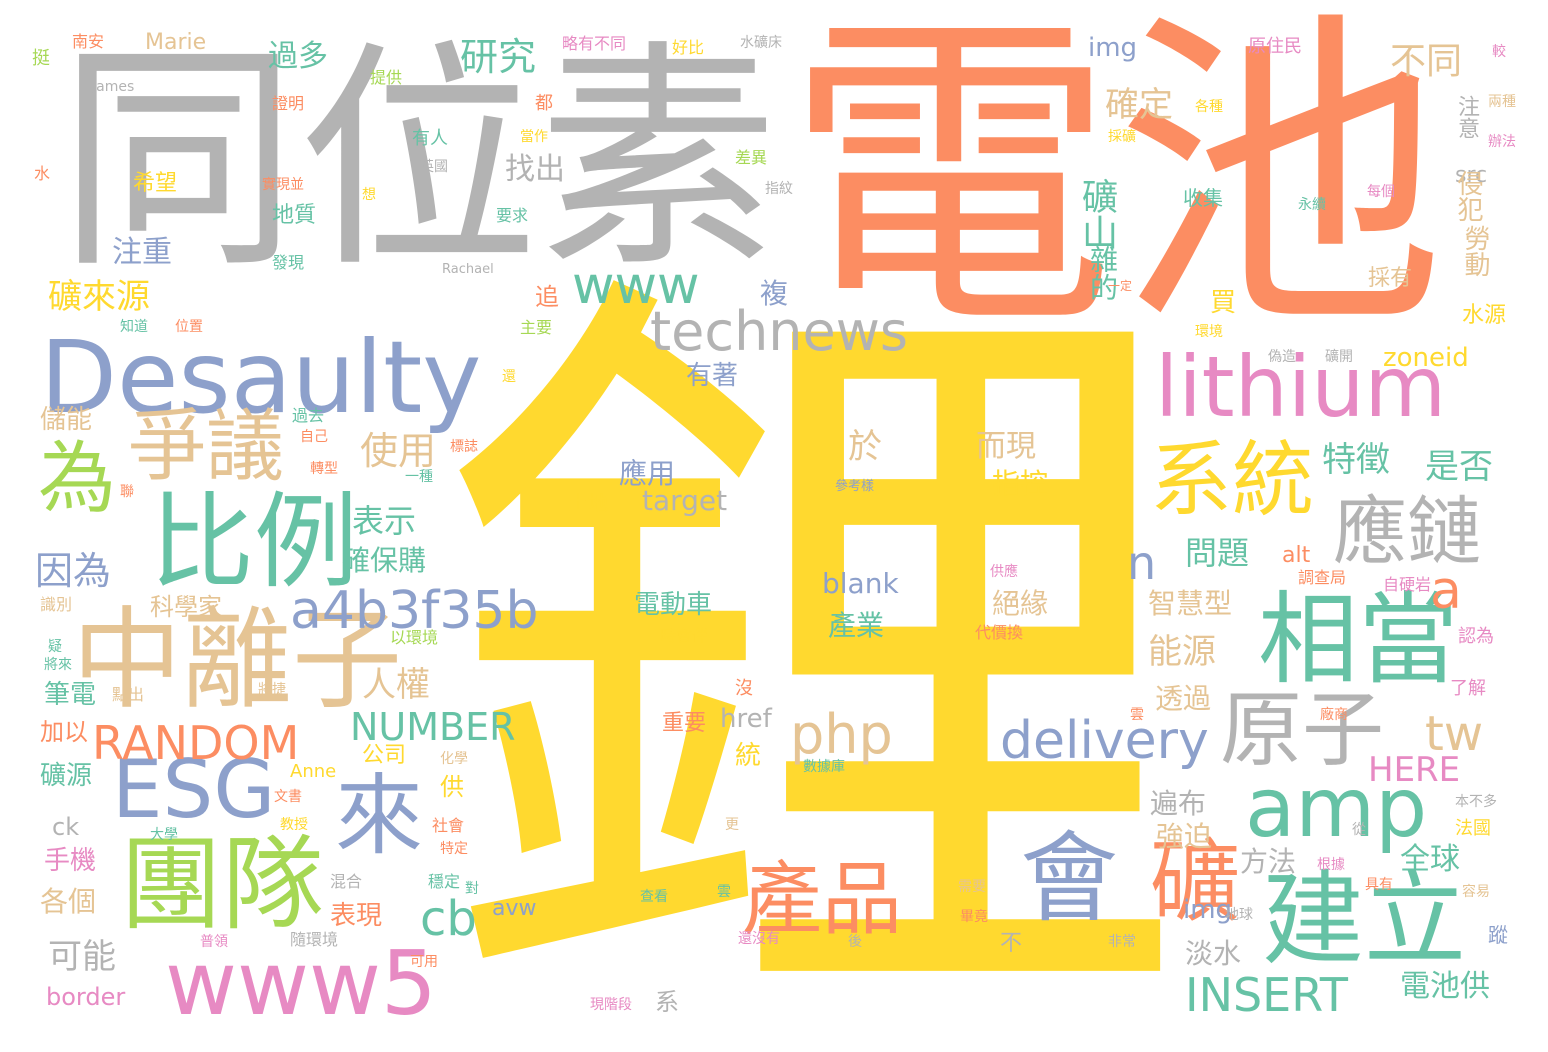  Describe the element at coordinates (254, 542) in the screenshot. I see `word: 比例` at that location.